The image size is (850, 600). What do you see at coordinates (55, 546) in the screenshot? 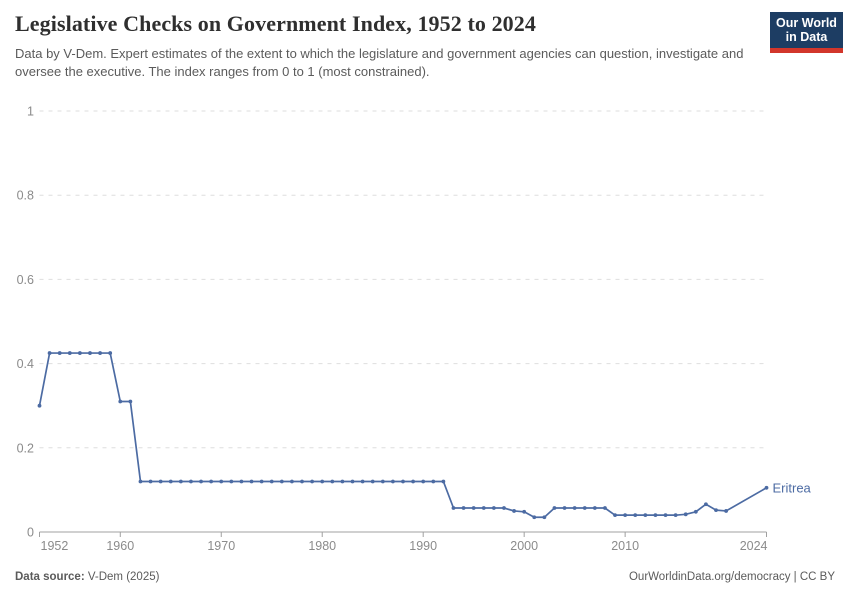
I see `x-axis-tick-label: 1952` at bounding box center [55, 546].